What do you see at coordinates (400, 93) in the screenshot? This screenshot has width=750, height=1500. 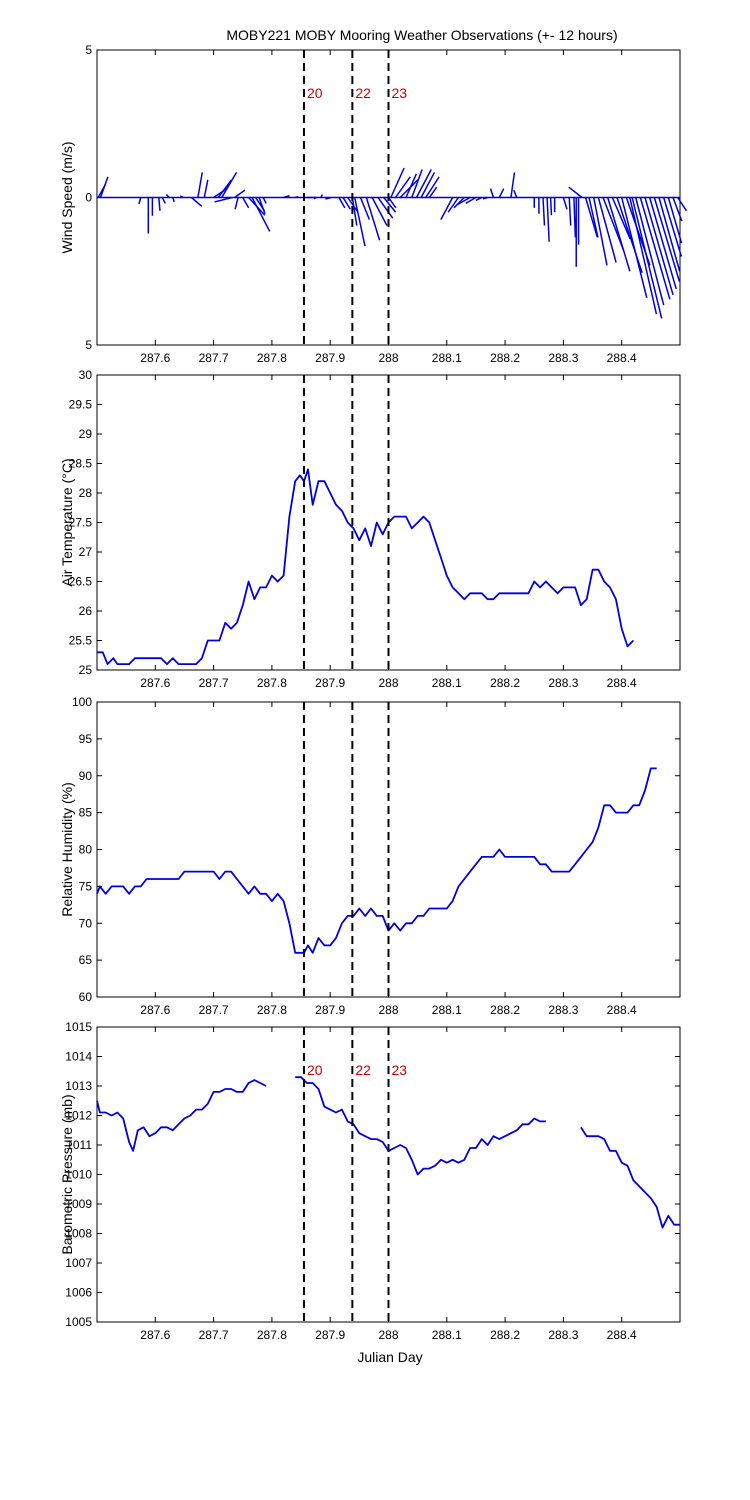 I see `event-label: 23` at bounding box center [400, 93].